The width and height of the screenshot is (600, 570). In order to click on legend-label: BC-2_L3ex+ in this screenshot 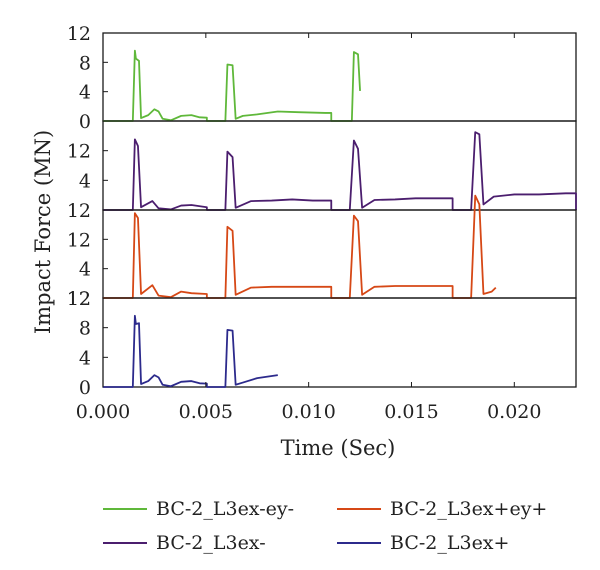, I will do `click(449, 543)`.